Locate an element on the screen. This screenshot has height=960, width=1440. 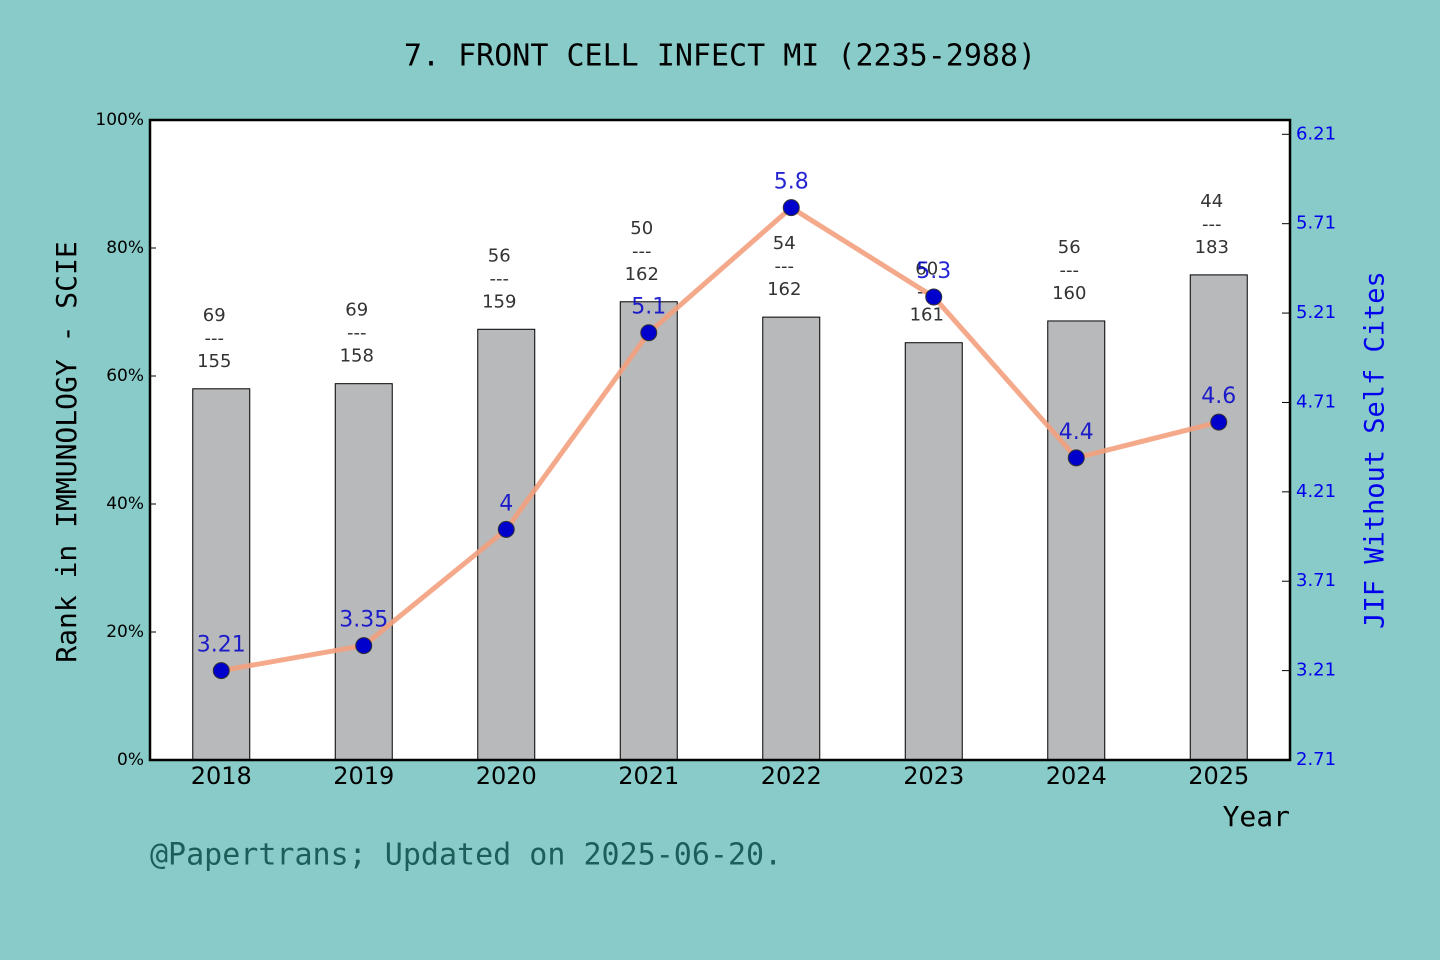
rank-label: 50 is located at coordinates (641, 228).